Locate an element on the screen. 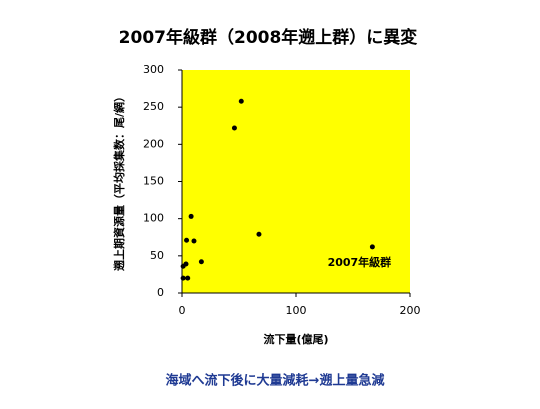 The height and width of the screenshot is (409, 540). y-axis-label: 遡上期資源量（平均採集数：尾/網） is located at coordinates (119, 181).